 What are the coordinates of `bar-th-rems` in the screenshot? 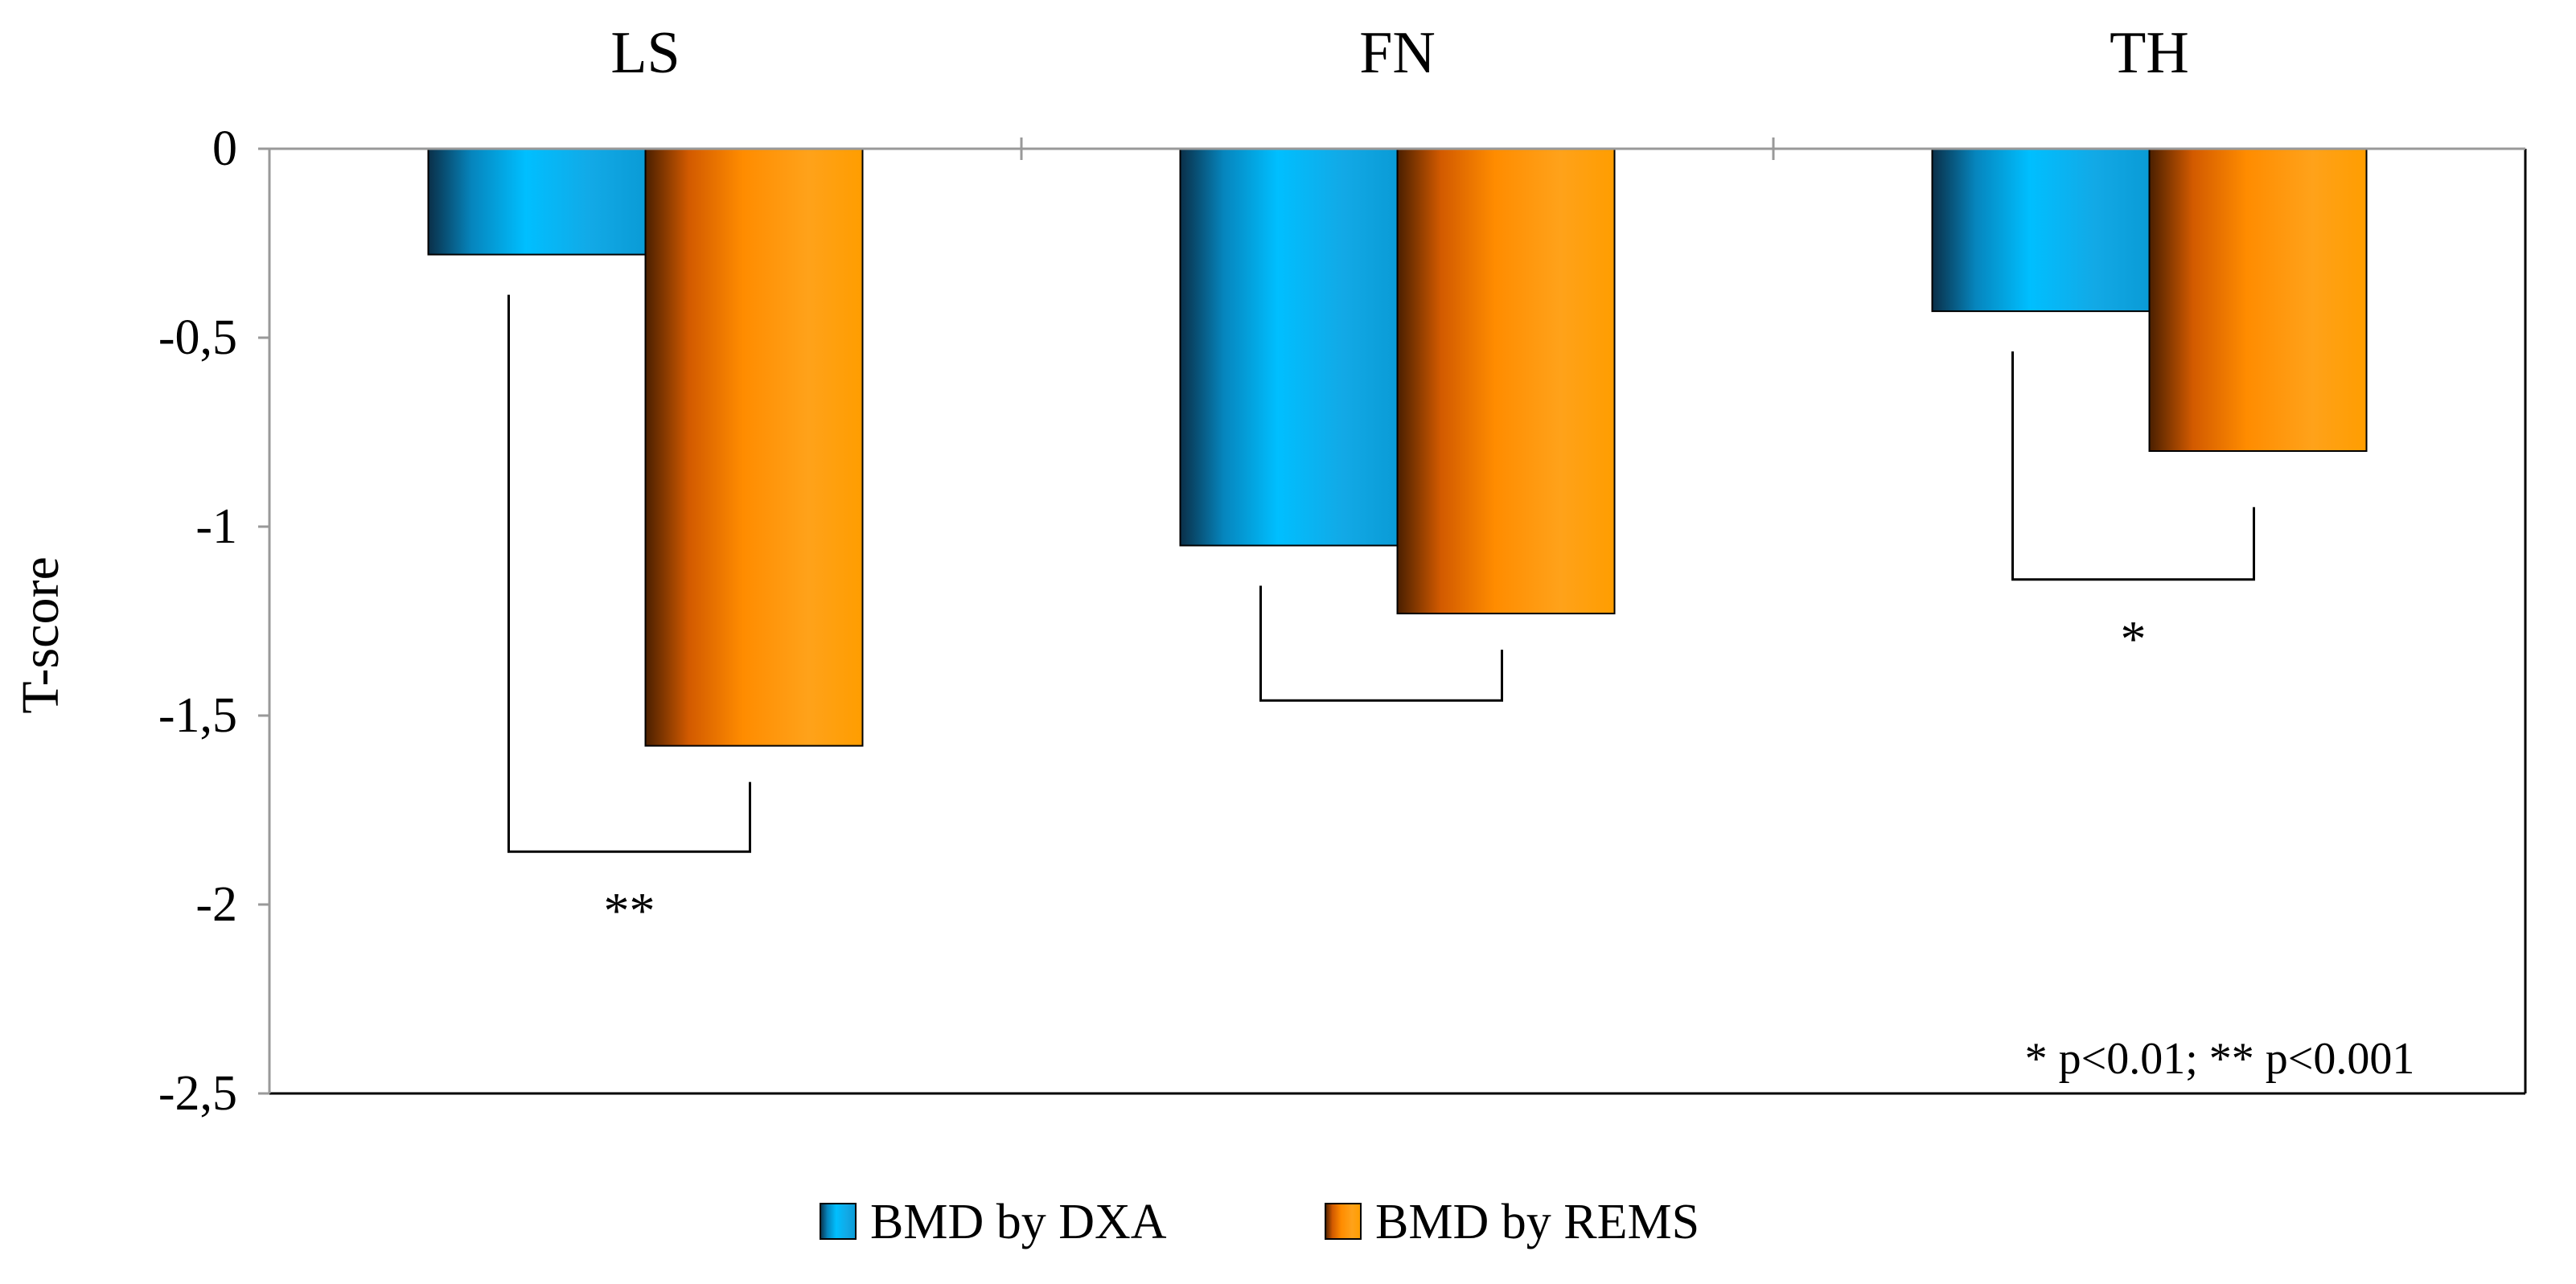 It's located at (2258, 300).